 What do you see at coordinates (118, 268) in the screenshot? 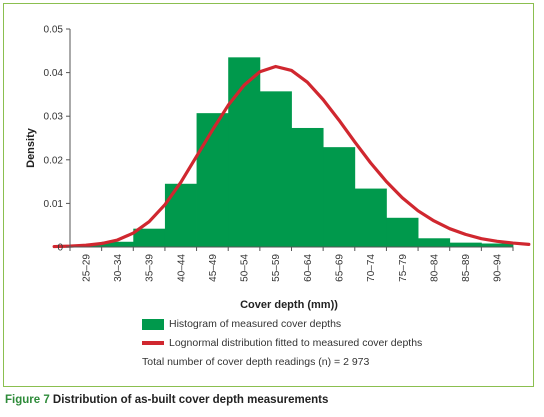
I see `x-tick-label: 30–34` at bounding box center [118, 268].